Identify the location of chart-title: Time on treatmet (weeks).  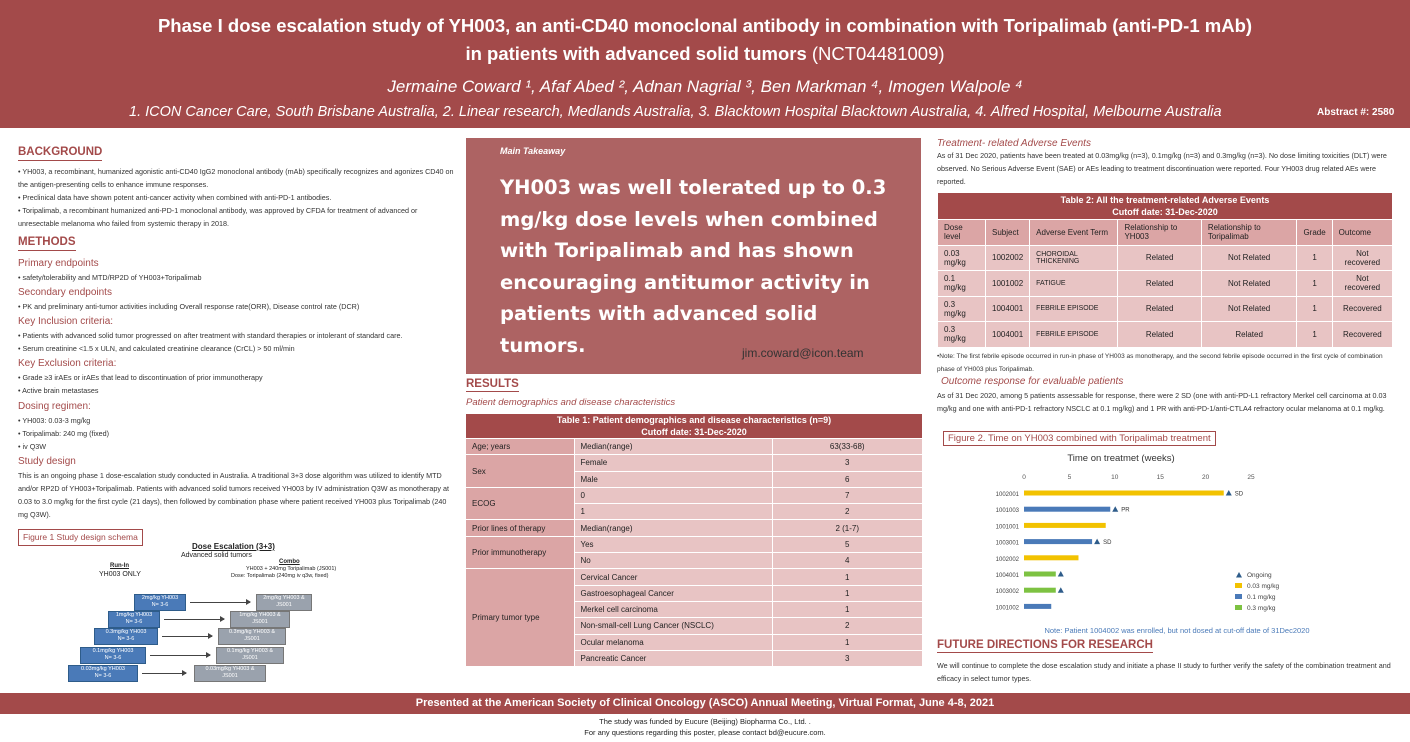
(1120, 458).